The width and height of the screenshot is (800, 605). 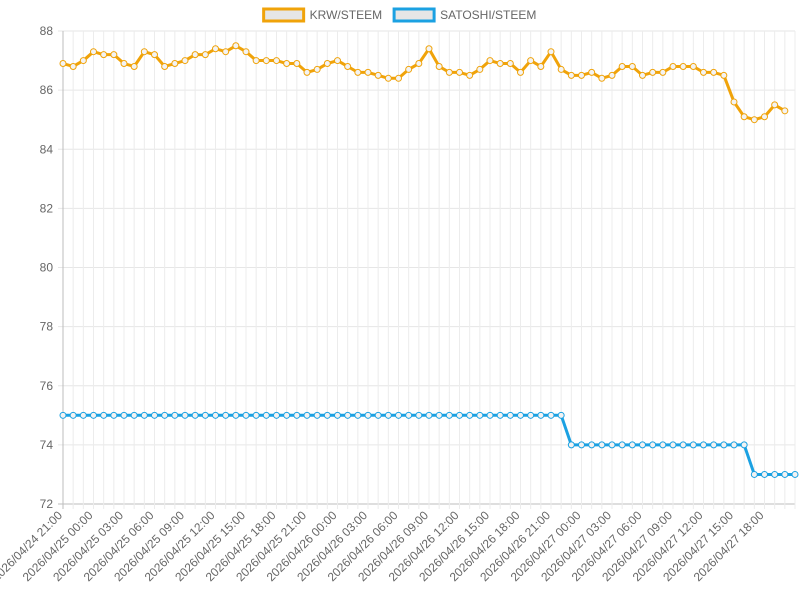 I want to click on legend-item-0: KRW/STEEM, so click(x=322, y=15).